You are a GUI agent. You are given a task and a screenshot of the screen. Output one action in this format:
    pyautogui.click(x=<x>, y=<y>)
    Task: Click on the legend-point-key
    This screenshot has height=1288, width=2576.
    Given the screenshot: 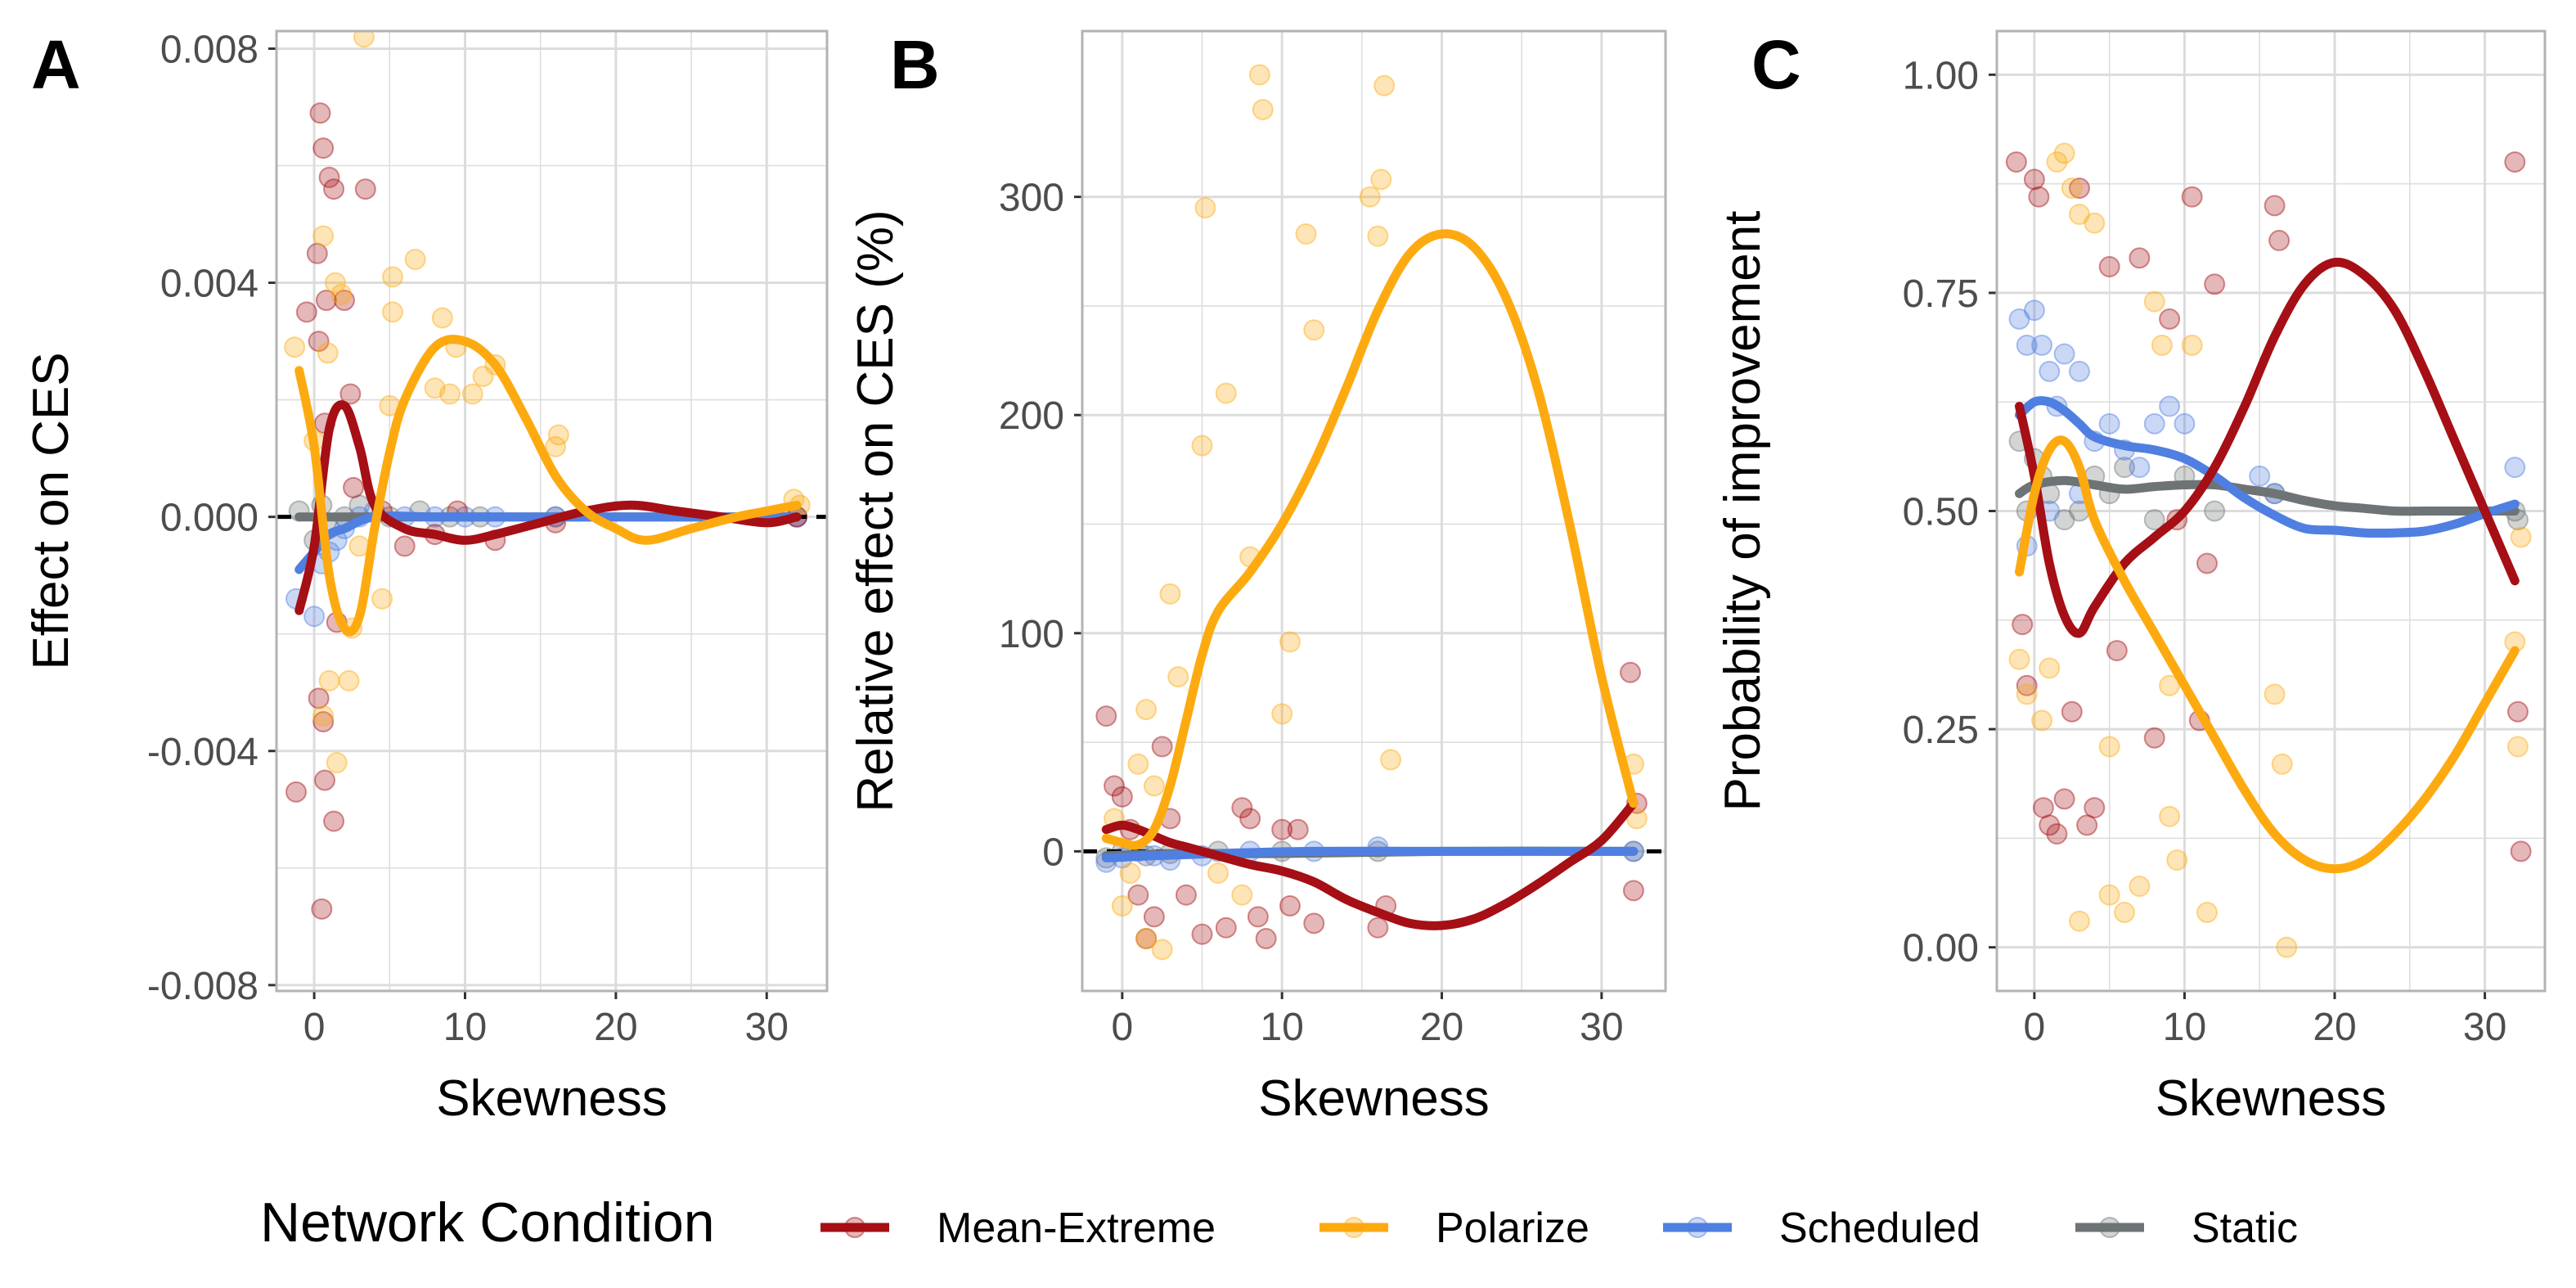 What is the action you would take?
    pyautogui.click(x=1353, y=1227)
    